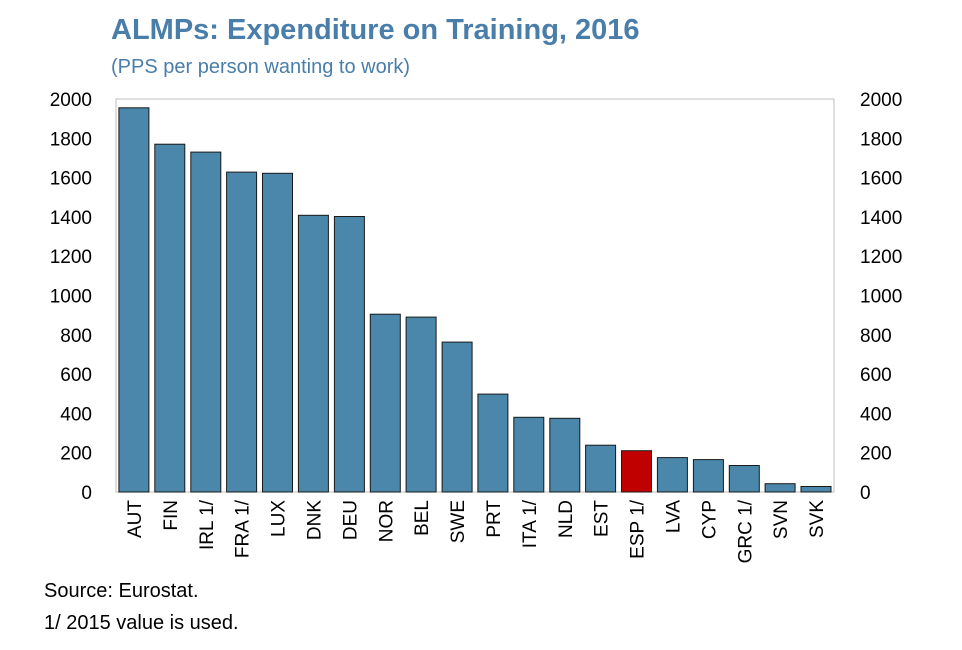 Image resolution: width=962 pixels, height=650 pixels. What do you see at coordinates (780, 488) in the screenshot?
I see `bar-svn` at bounding box center [780, 488].